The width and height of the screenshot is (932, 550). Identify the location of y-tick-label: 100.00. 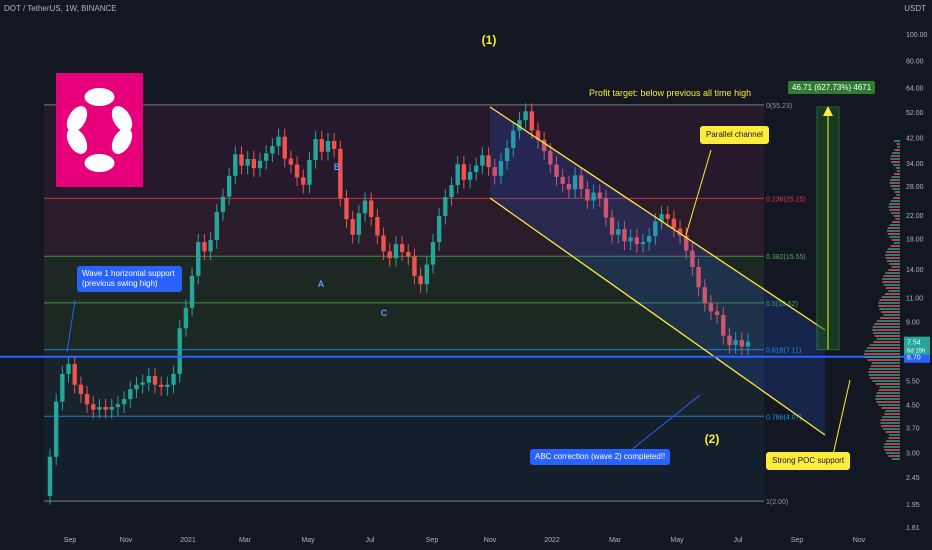
(917, 35).